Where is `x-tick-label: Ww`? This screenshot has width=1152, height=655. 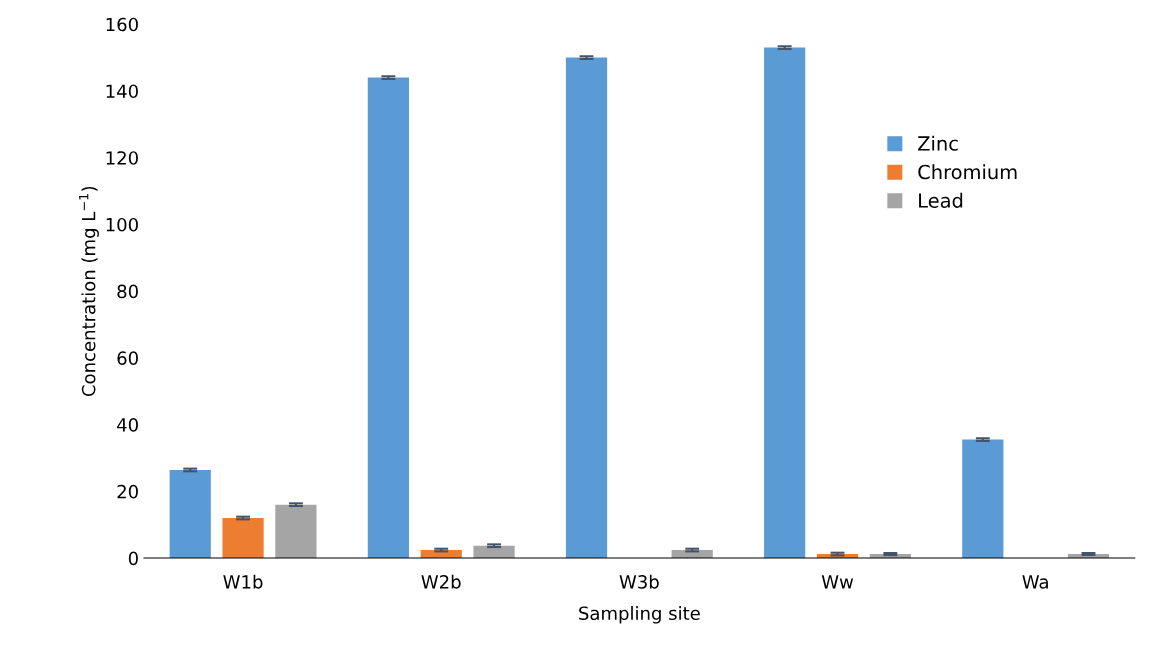 x-tick-label: Ww is located at coordinates (837, 582).